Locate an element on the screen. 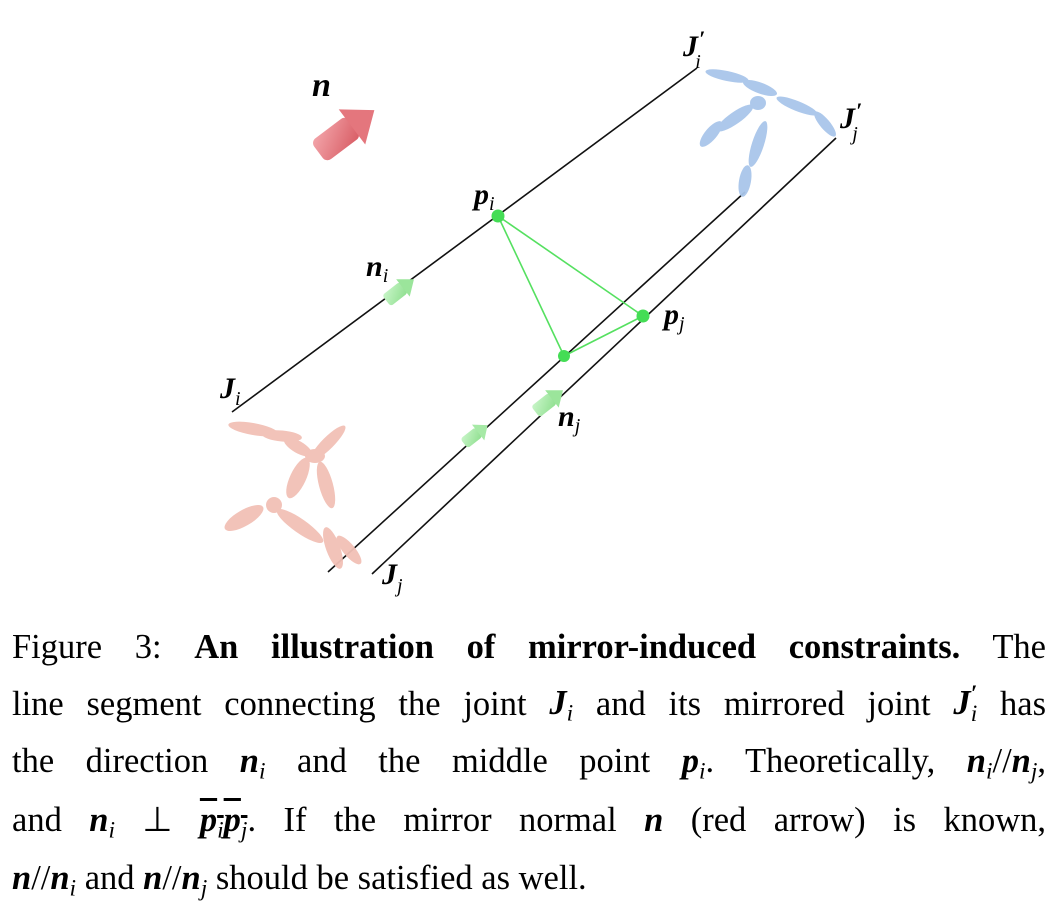  label-J-j: Jj is located at coordinates (392, 577).